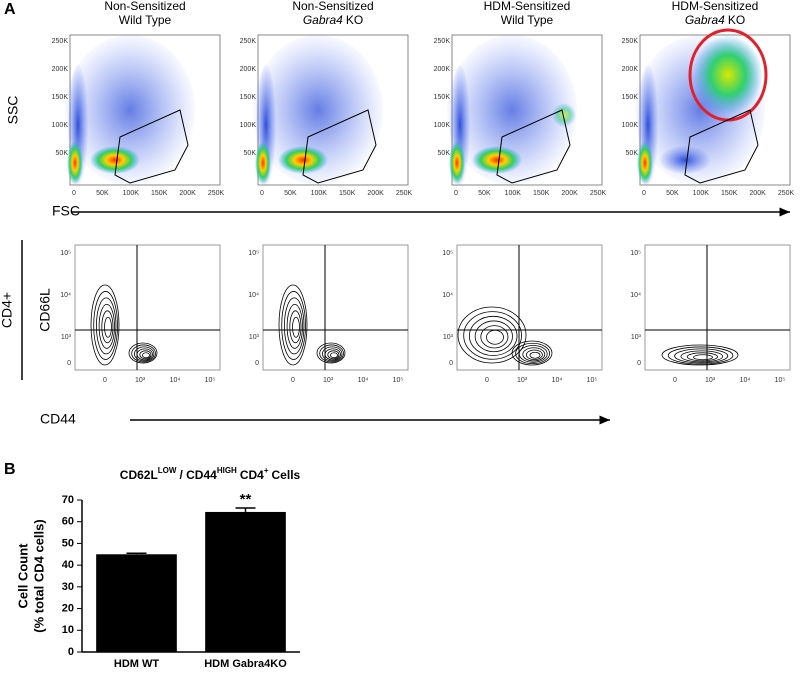 The height and width of the screenshot is (676, 800). What do you see at coordinates (7, 310) in the screenshot?
I see `row-label: CD4+` at bounding box center [7, 310].